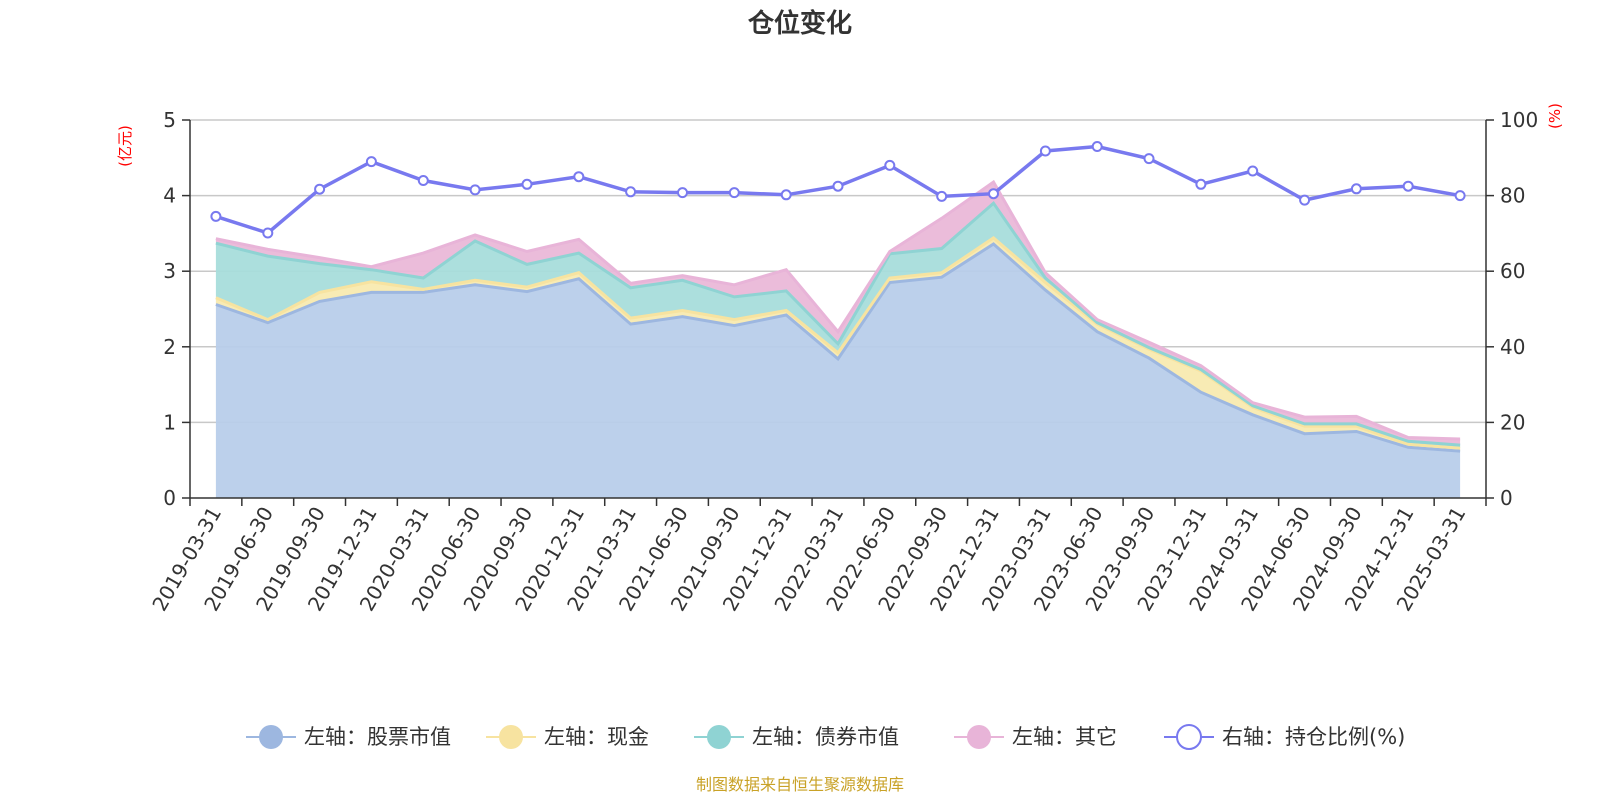 This screenshot has width=1600, height=800. Describe the element at coordinates (800, 784) in the screenshot. I see `source-note: 制图数据来自恒生聚源数据库` at that location.